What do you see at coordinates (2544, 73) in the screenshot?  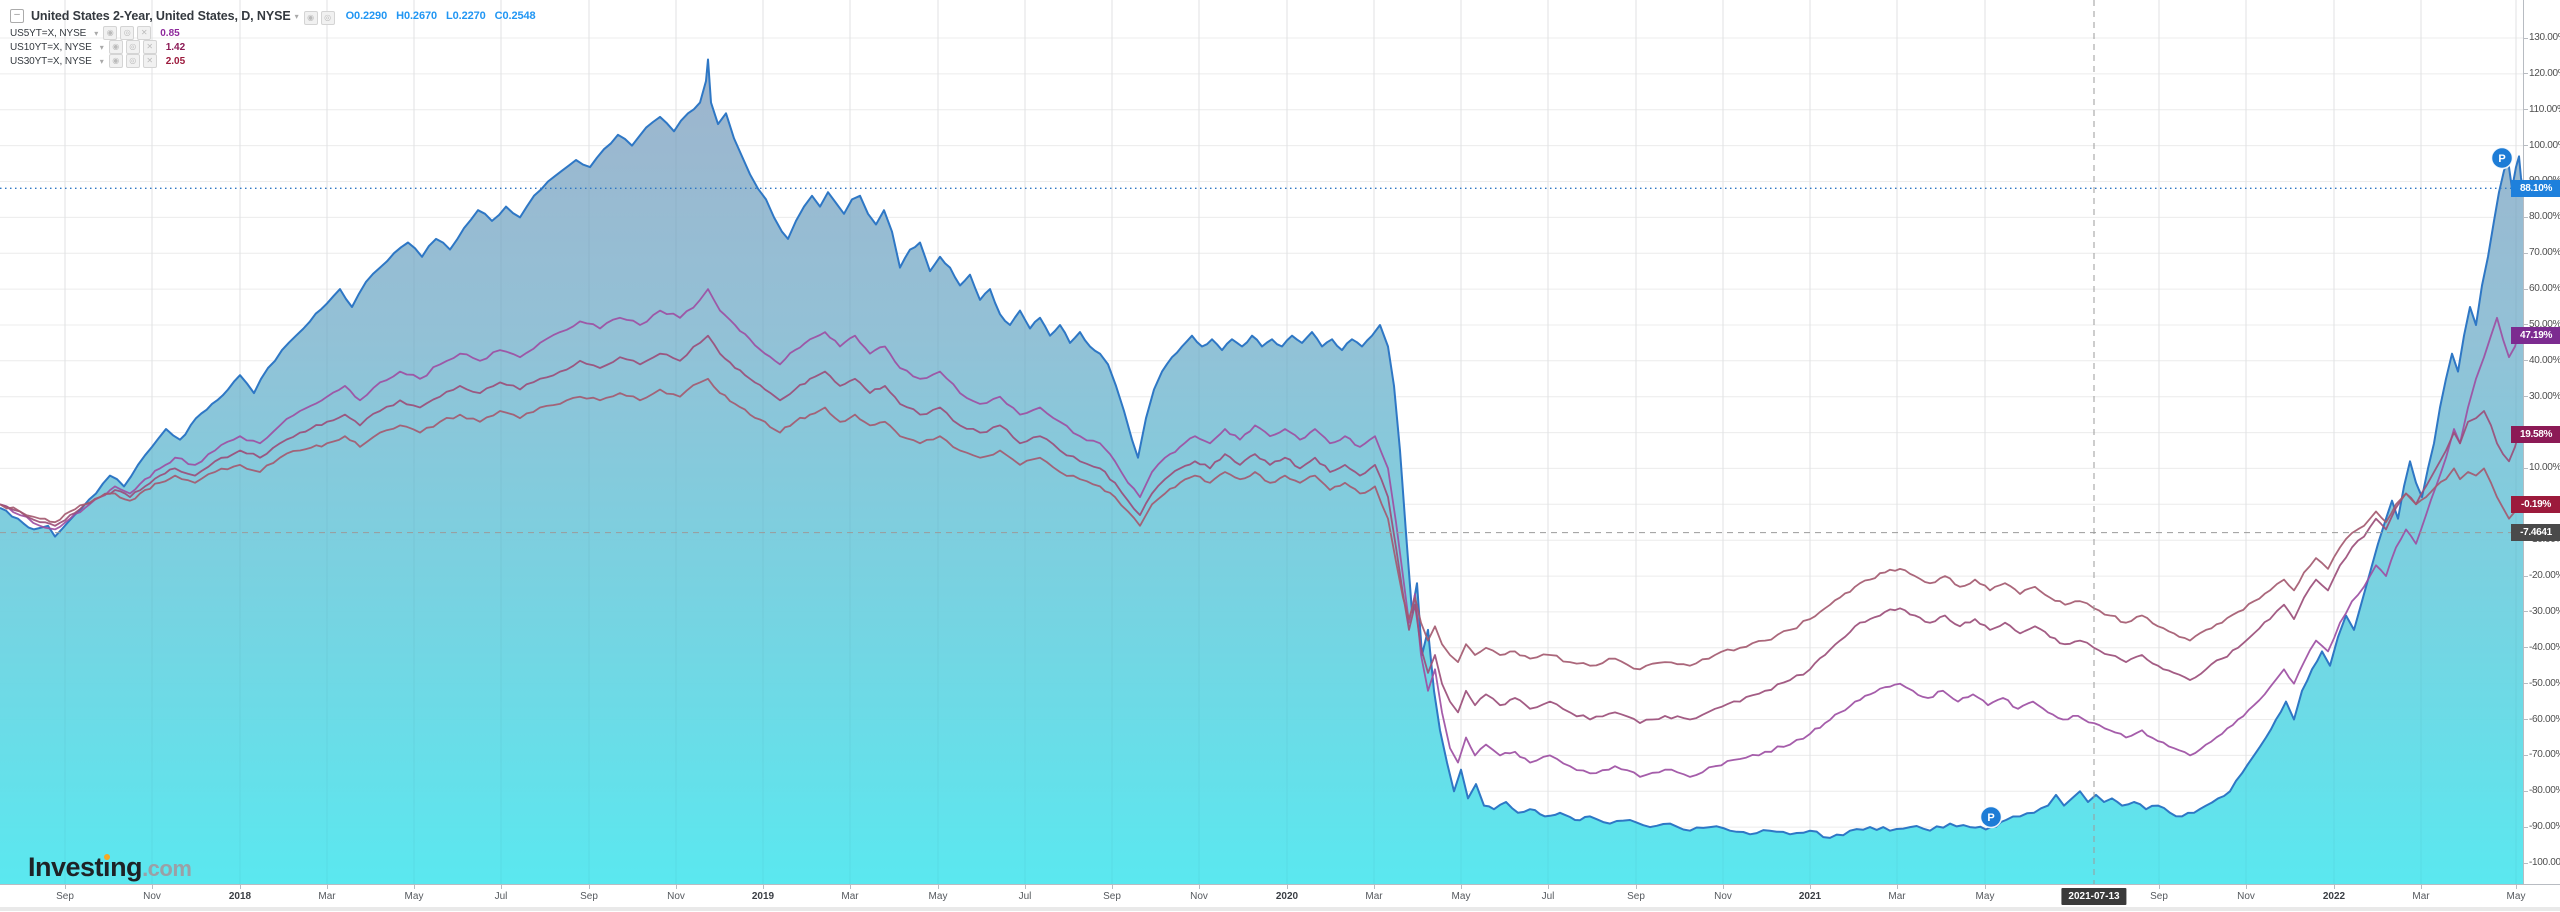 I see `price-tick-label: 120.00%` at bounding box center [2544, 73].